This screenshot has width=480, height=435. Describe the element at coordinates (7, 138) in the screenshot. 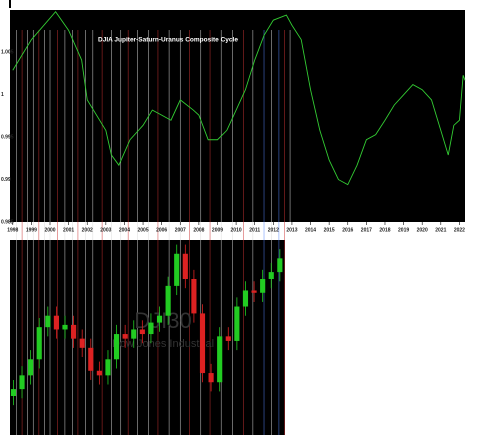

I see `y-tick-label: 0.995` at that location.